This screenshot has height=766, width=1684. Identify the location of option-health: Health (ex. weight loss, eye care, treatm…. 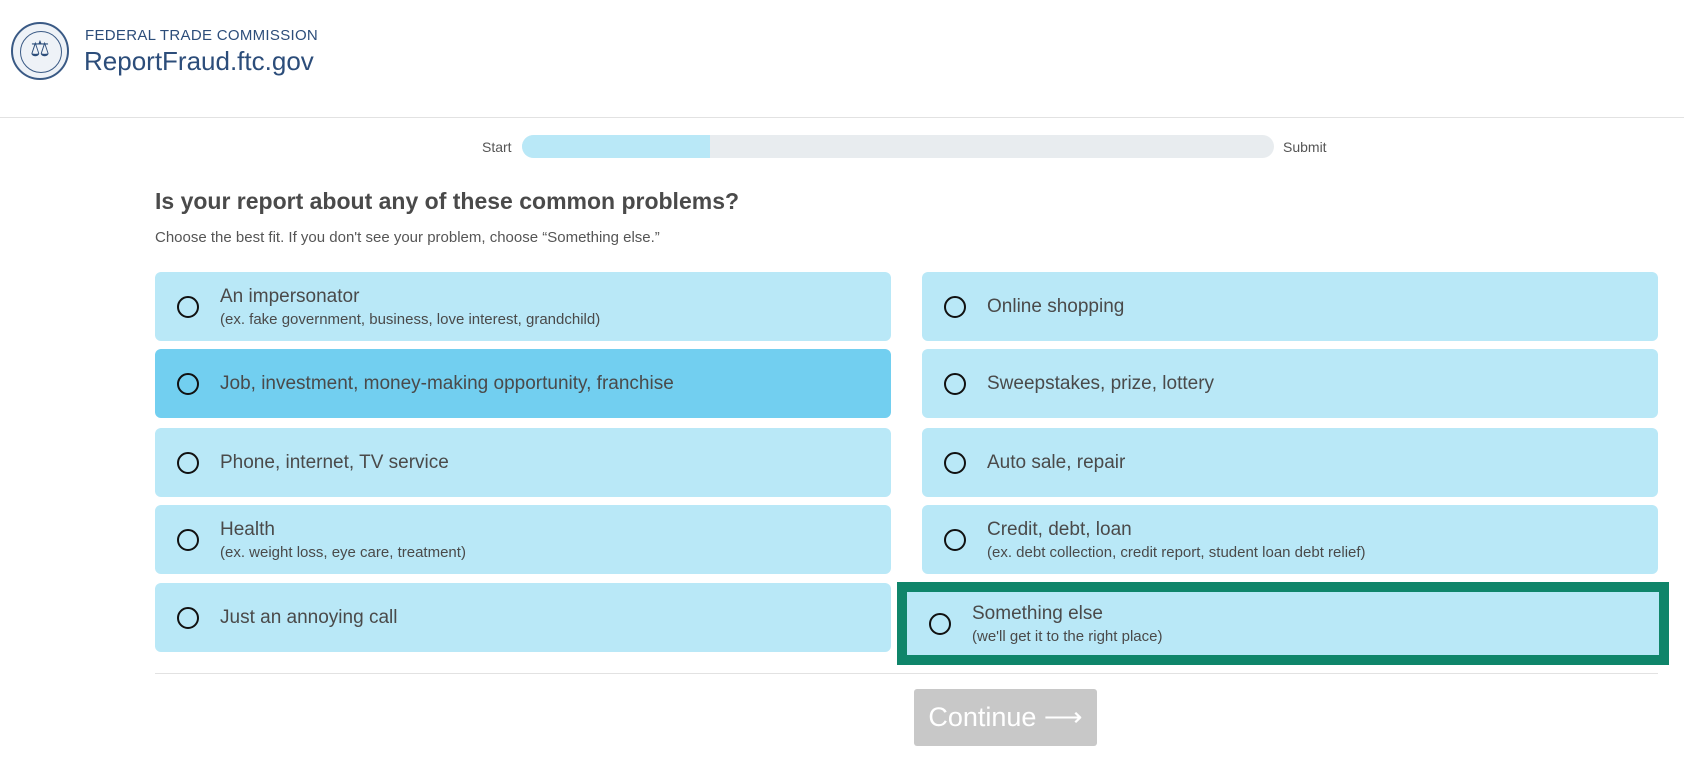
(523, 539).